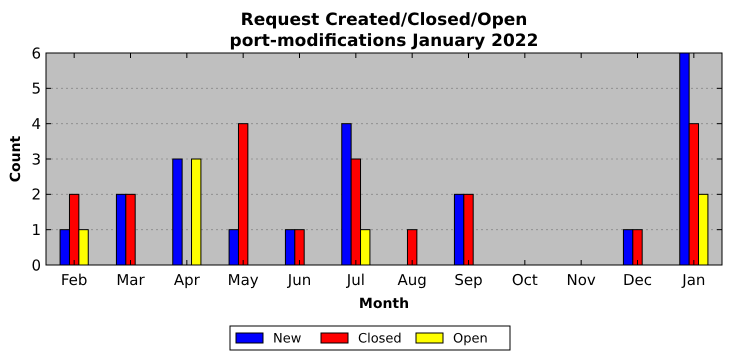  I want to click on x-tick-label: Aug, so click(412, 280).